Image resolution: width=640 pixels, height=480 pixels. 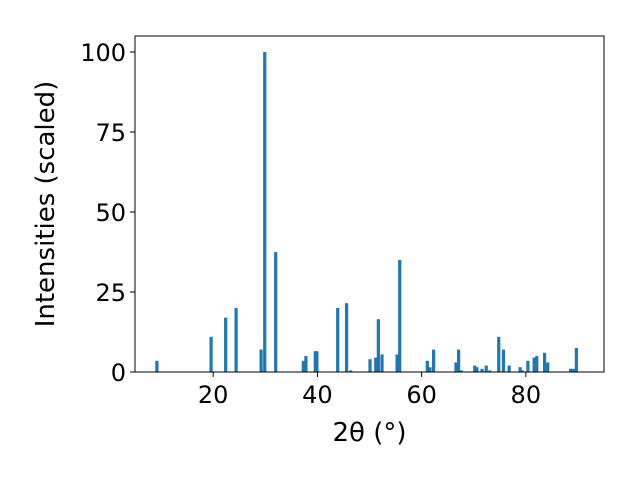 I want to click on y-axis-label: Intensities (scaled), so click(x=46, y=204).